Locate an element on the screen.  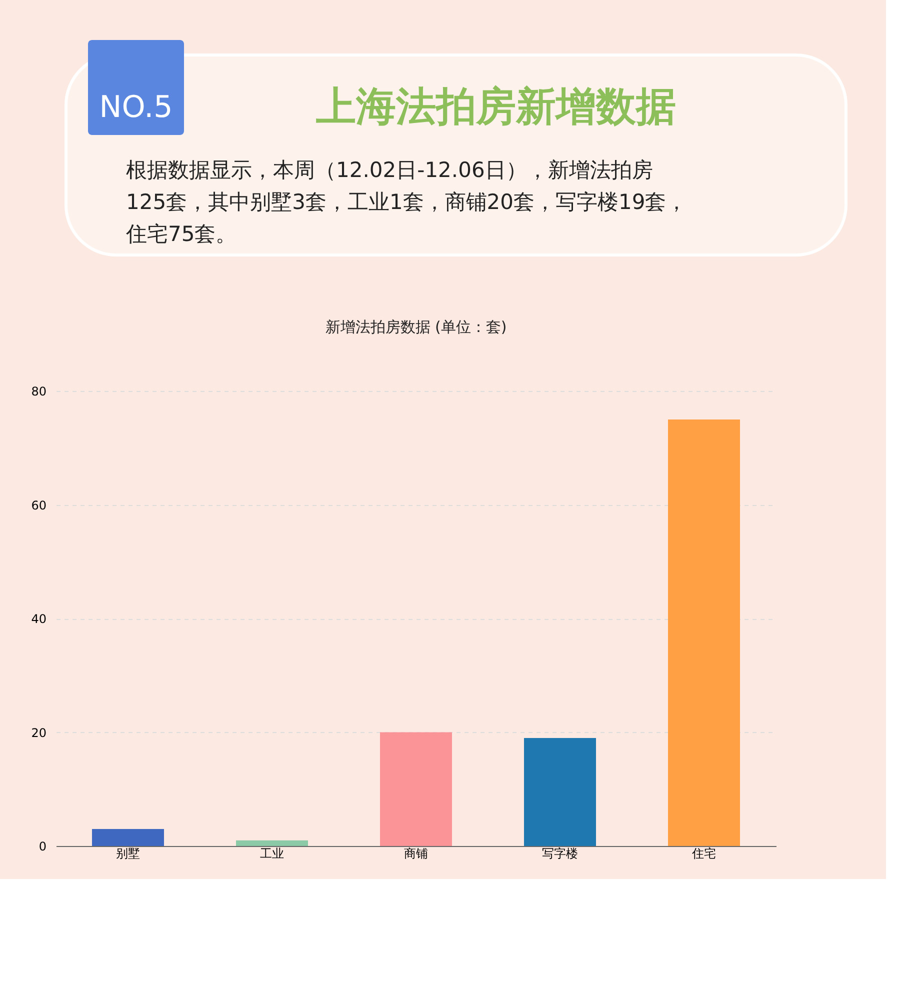
x-tick-label: 住宅 is located at coordinates (703, 853).